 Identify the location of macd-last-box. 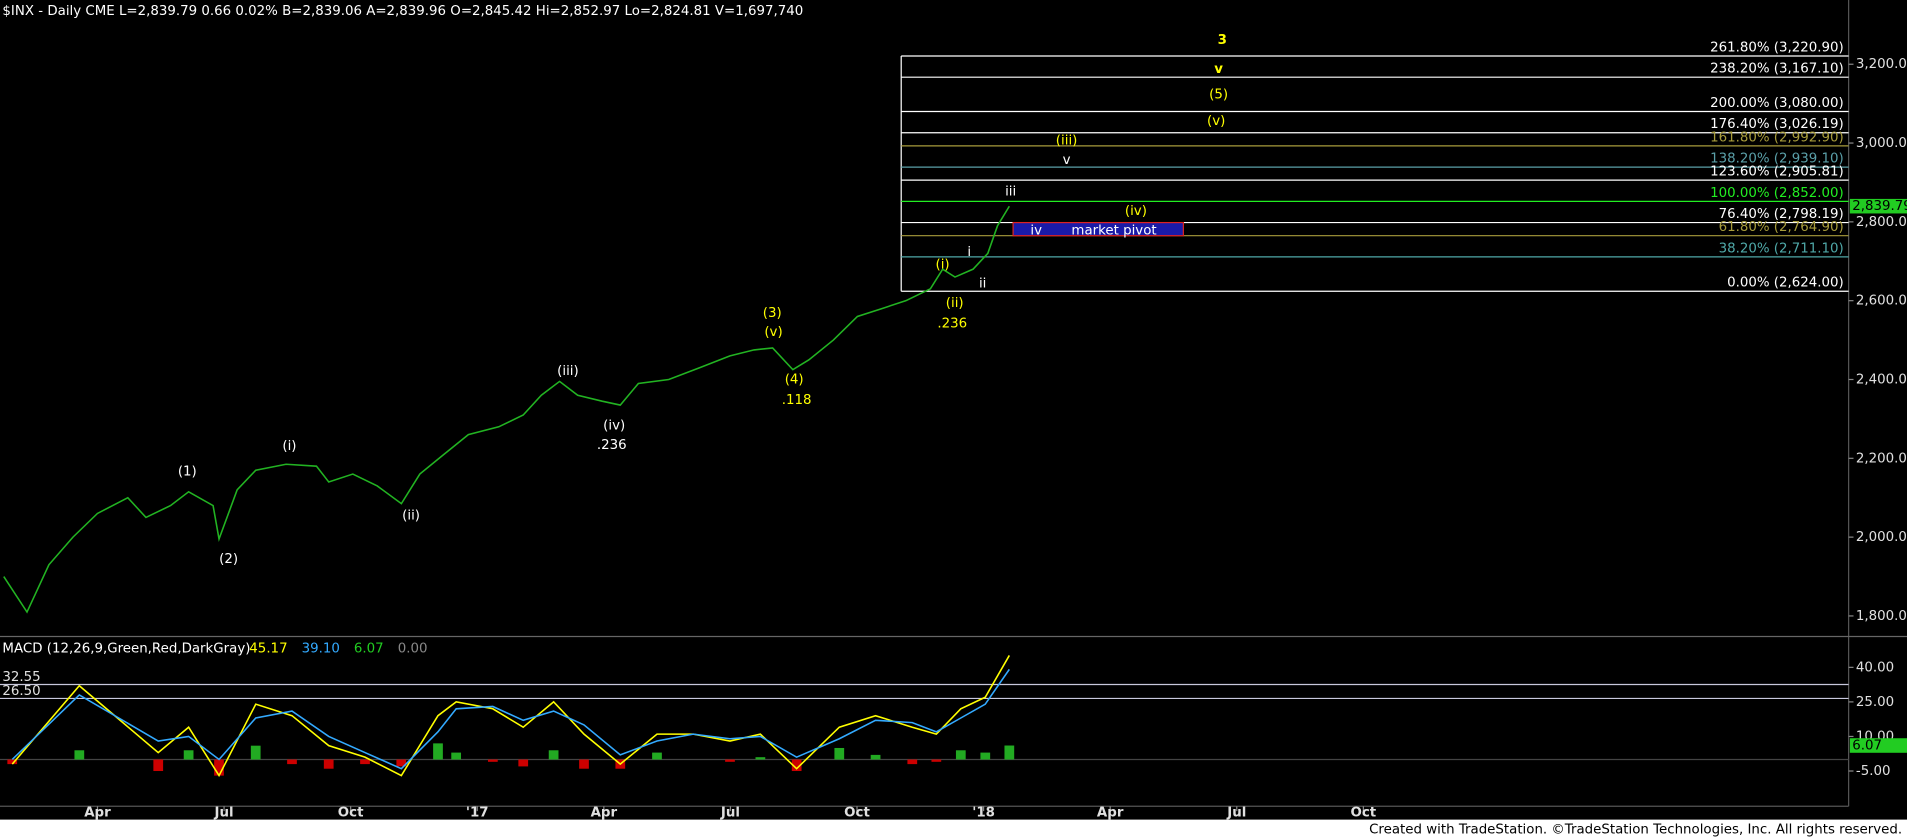
(1878, 745).